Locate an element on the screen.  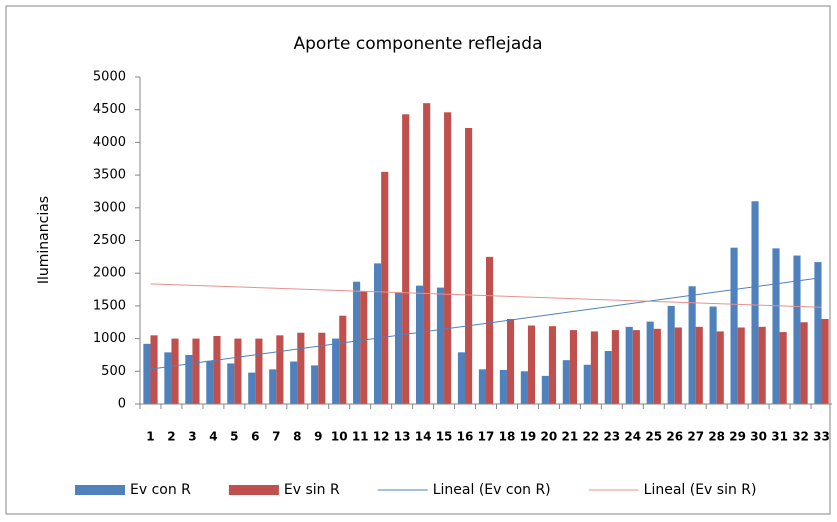
x-tick-label: 23 is located at coordinates (611, 437).